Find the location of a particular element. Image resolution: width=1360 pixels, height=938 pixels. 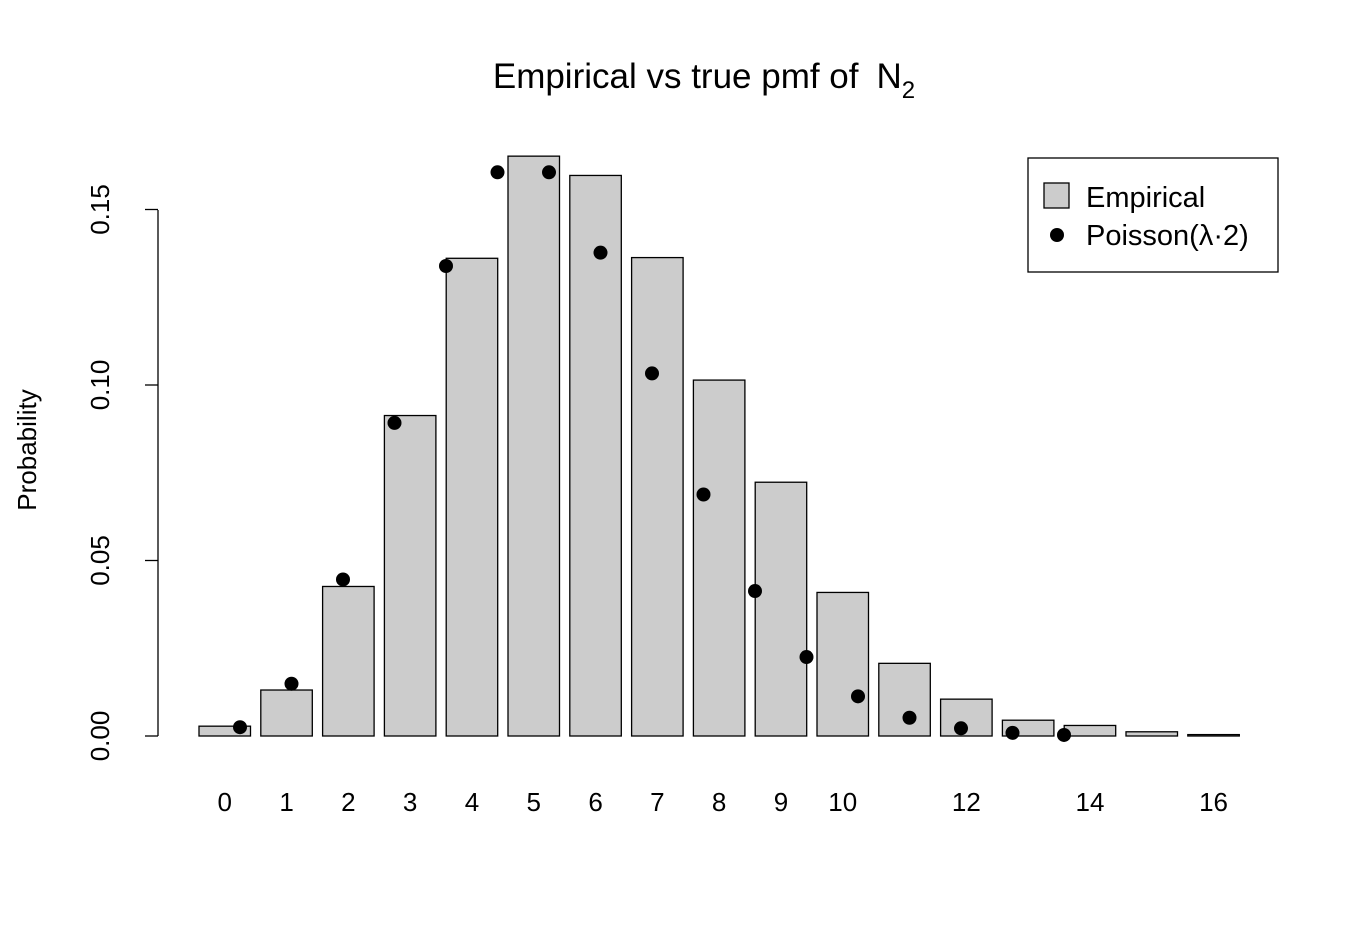

x-tick-label: 0 is located at coordinates (225, 802).